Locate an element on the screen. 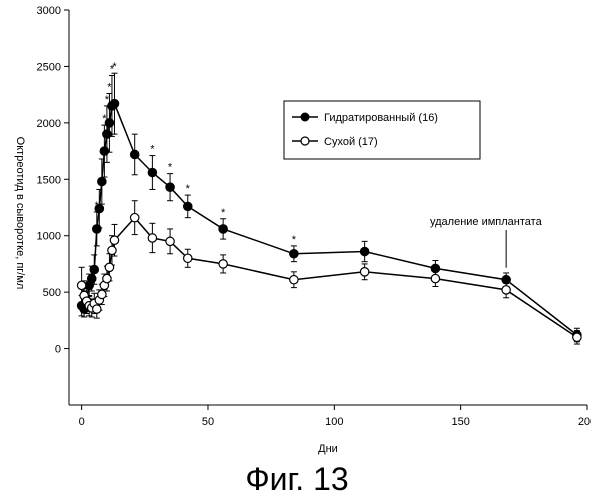 The width and height of the screenshot is (591, 500). legend-marker-dry is located at coordinates (305, 141).